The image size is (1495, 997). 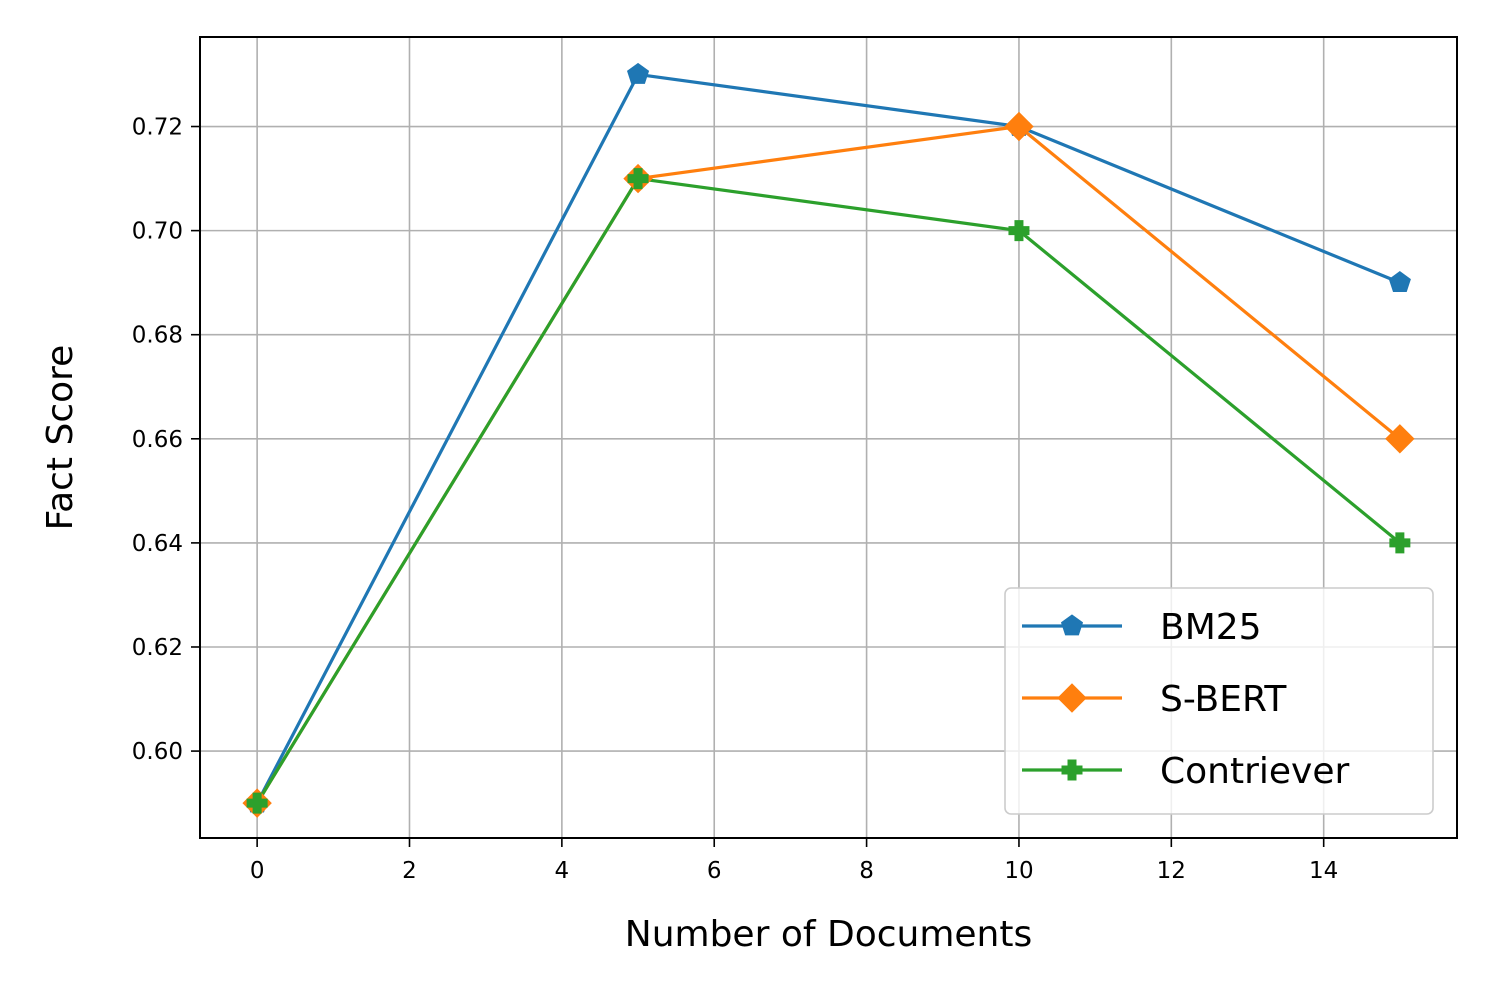 I want to click on y-axis-label: Fact Score, so click(x=60, y=438).